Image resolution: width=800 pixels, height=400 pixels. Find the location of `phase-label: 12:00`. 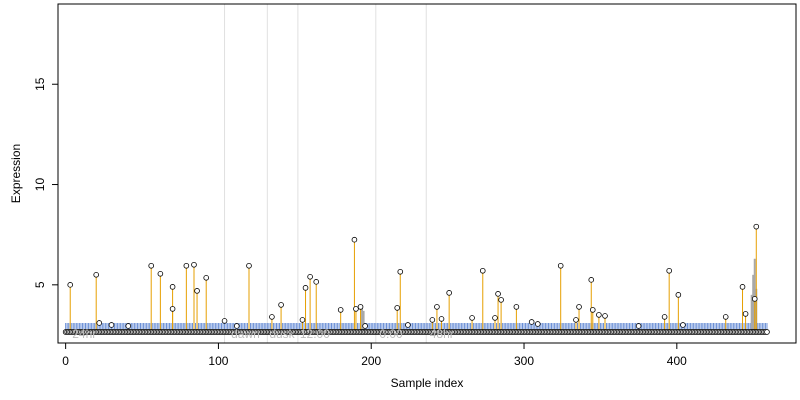

phase-label: 12:00 is located at coordinates (315, 334).